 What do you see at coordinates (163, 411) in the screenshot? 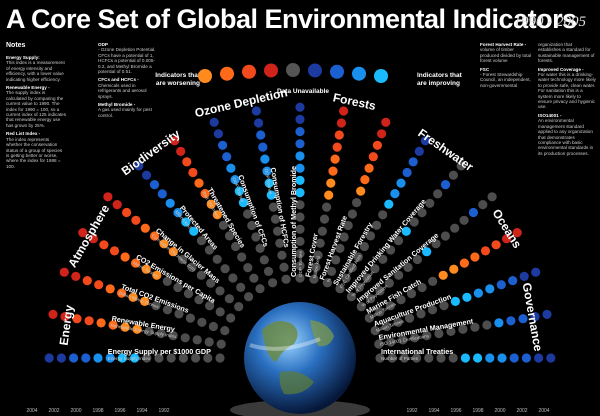
I see `year-tick: 1992` at bounding box center [163, 411].